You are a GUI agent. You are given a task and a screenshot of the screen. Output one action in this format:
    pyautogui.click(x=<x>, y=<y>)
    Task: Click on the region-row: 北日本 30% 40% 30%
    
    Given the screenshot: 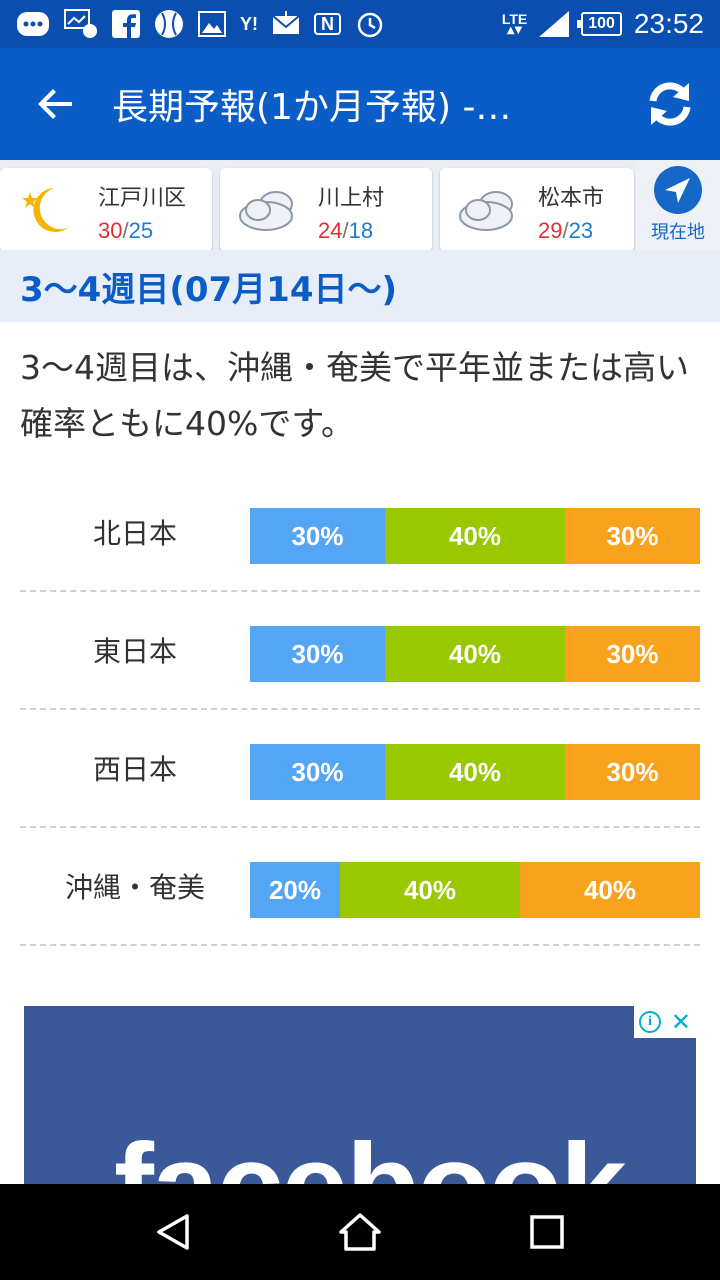 What is the action you would take?
    pyautogui.click(x=360, y=533)
    